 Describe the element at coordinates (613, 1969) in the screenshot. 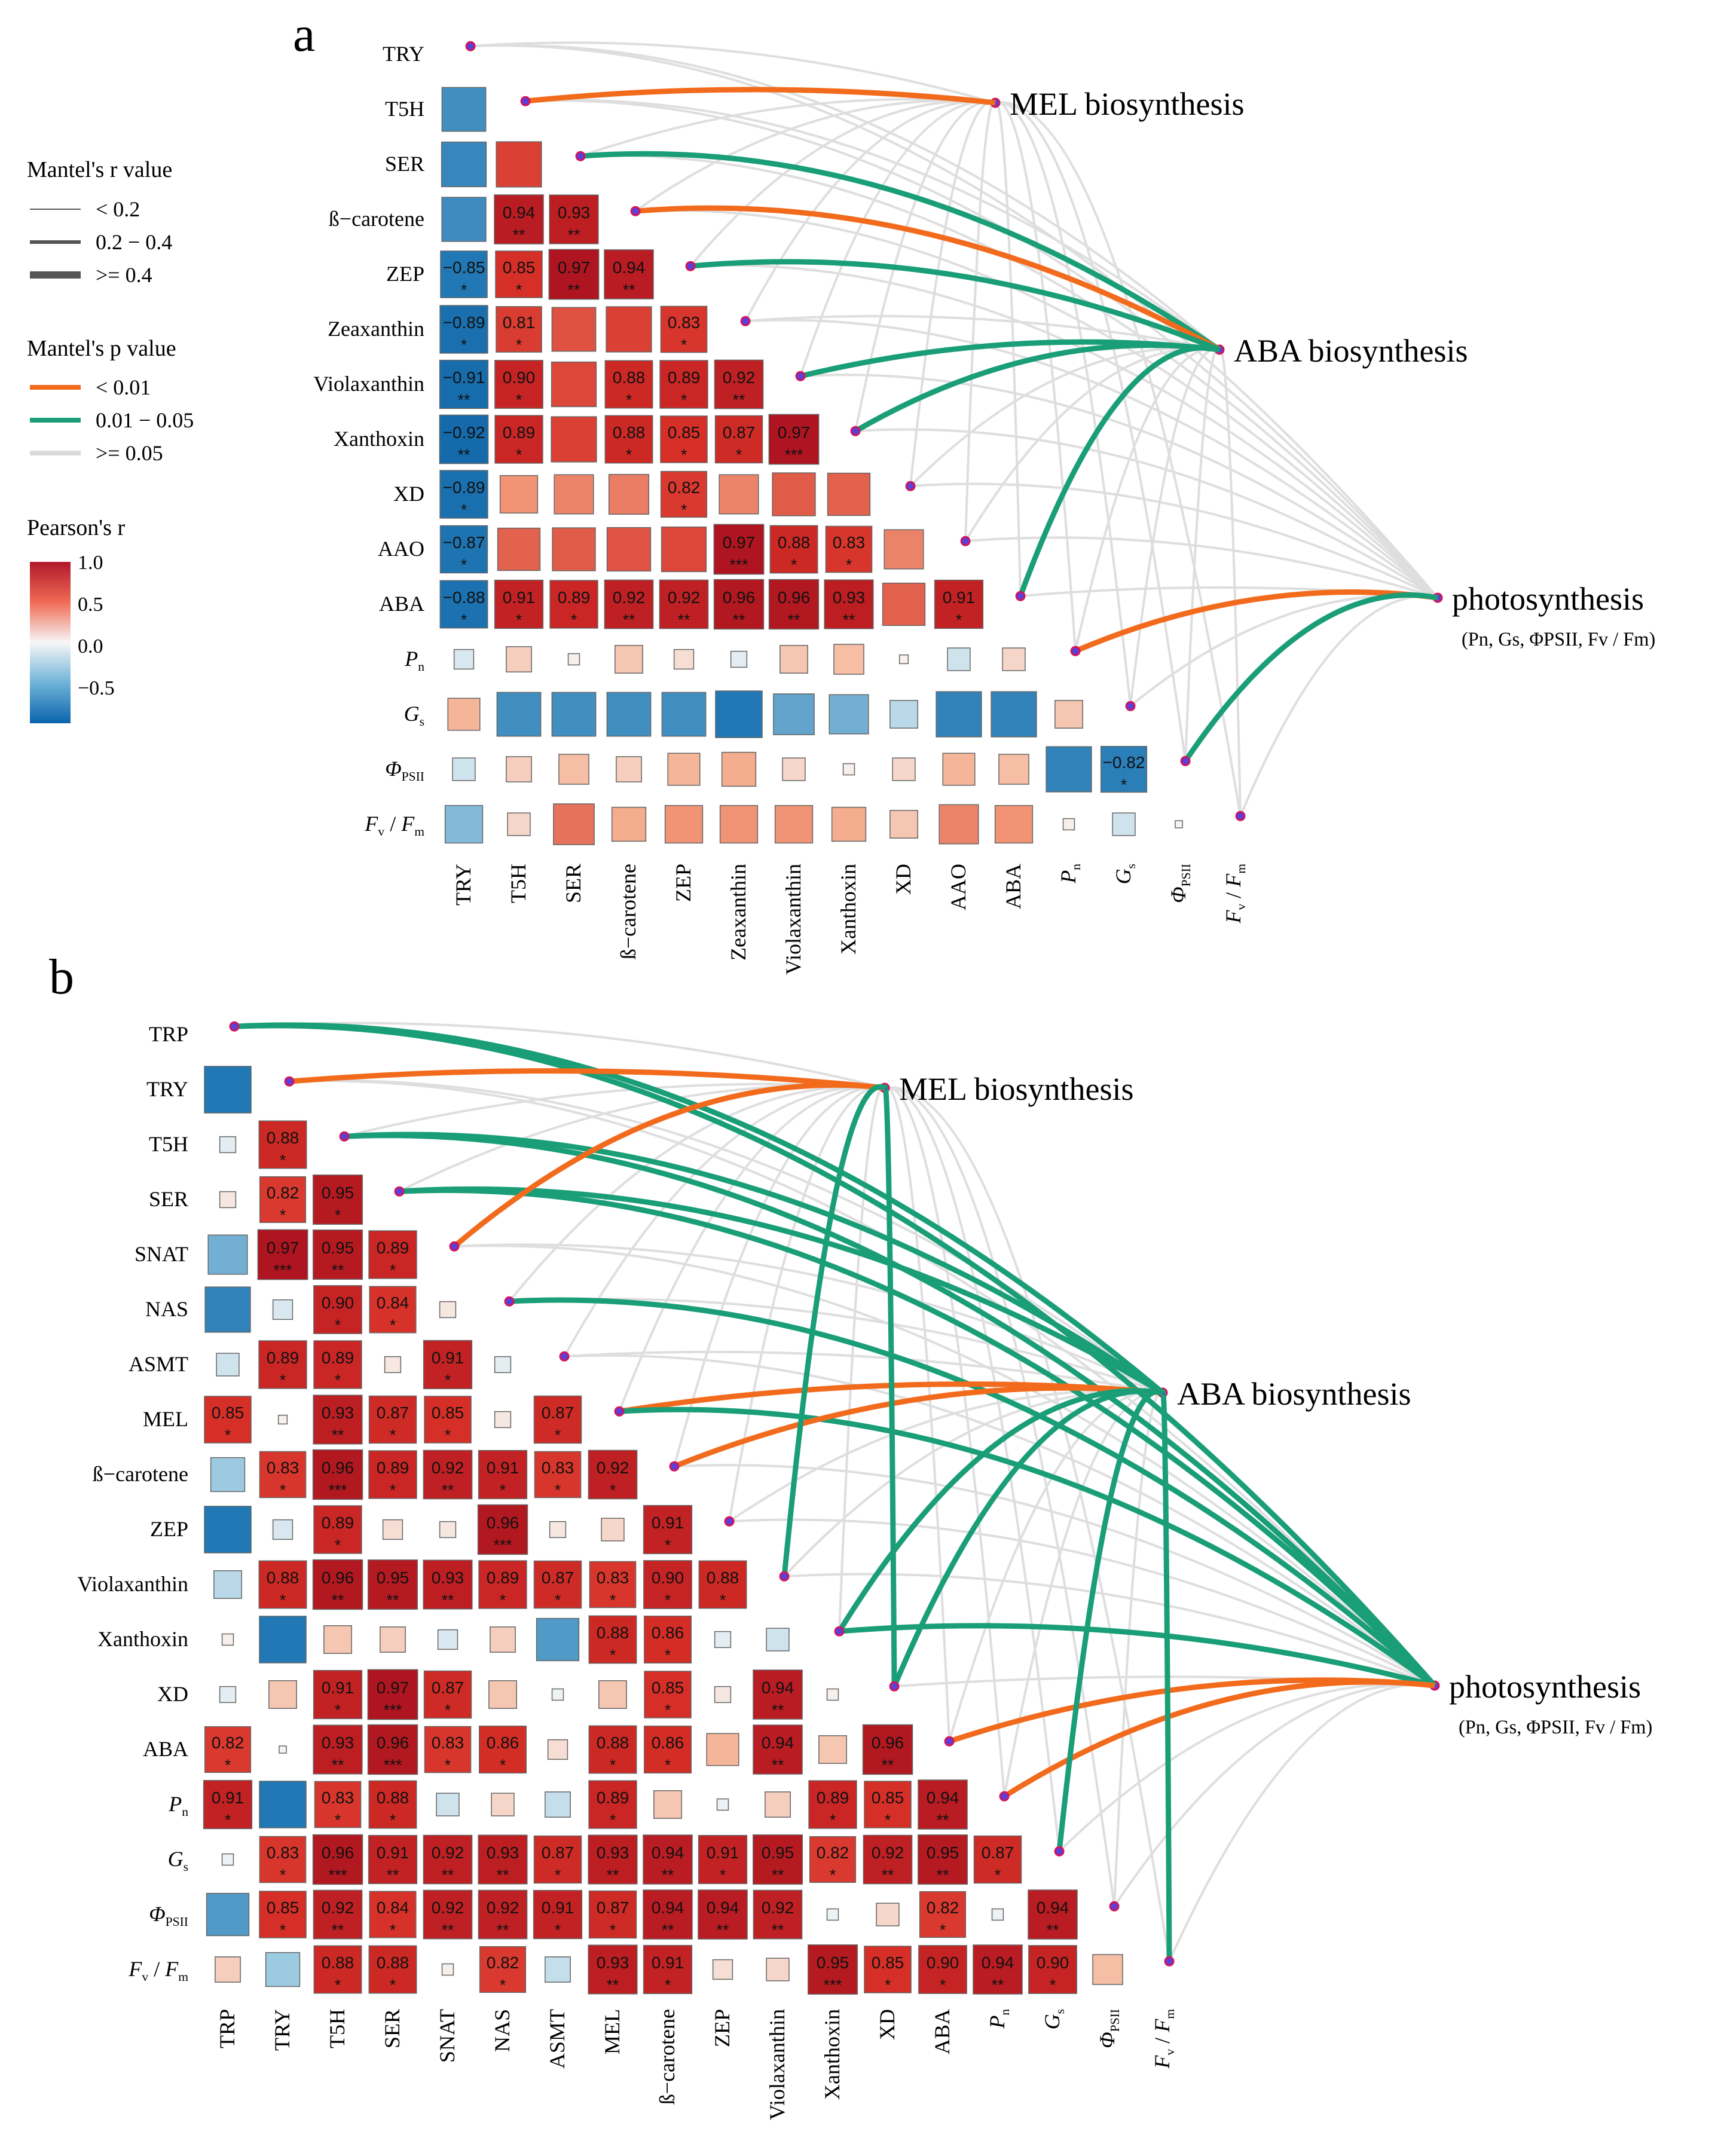

I see `cell-fv-fm-mel` at that location.